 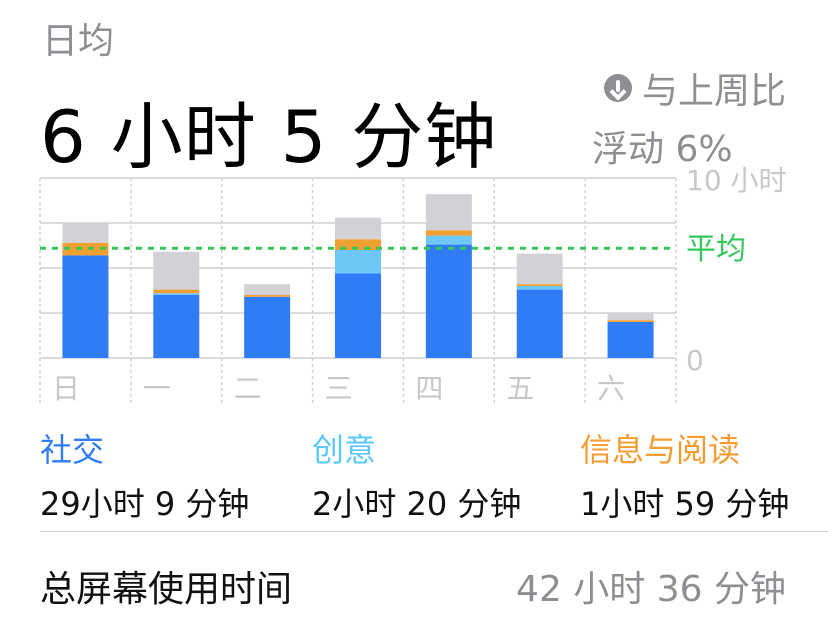 What do you see at coordinates (145, 475) in the screenshot?
I see `category-social: 社交 29小时 9 分钟` at bounding box center [145, 475].